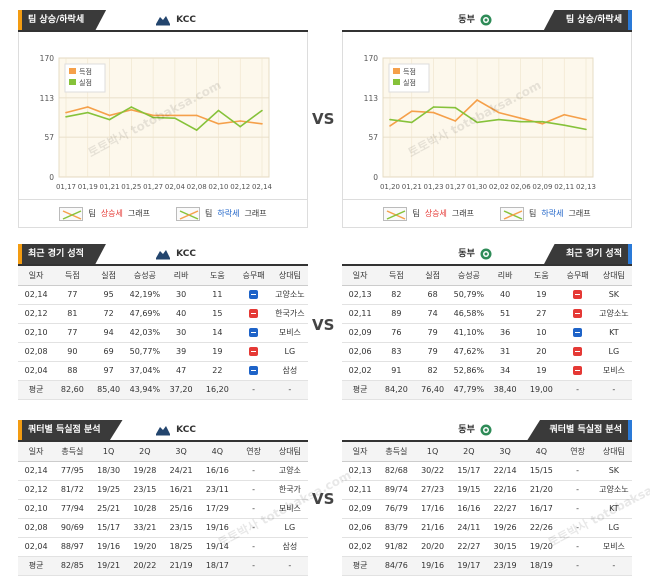  I want to click on q4-cell: 23/11, so click(217, 490).